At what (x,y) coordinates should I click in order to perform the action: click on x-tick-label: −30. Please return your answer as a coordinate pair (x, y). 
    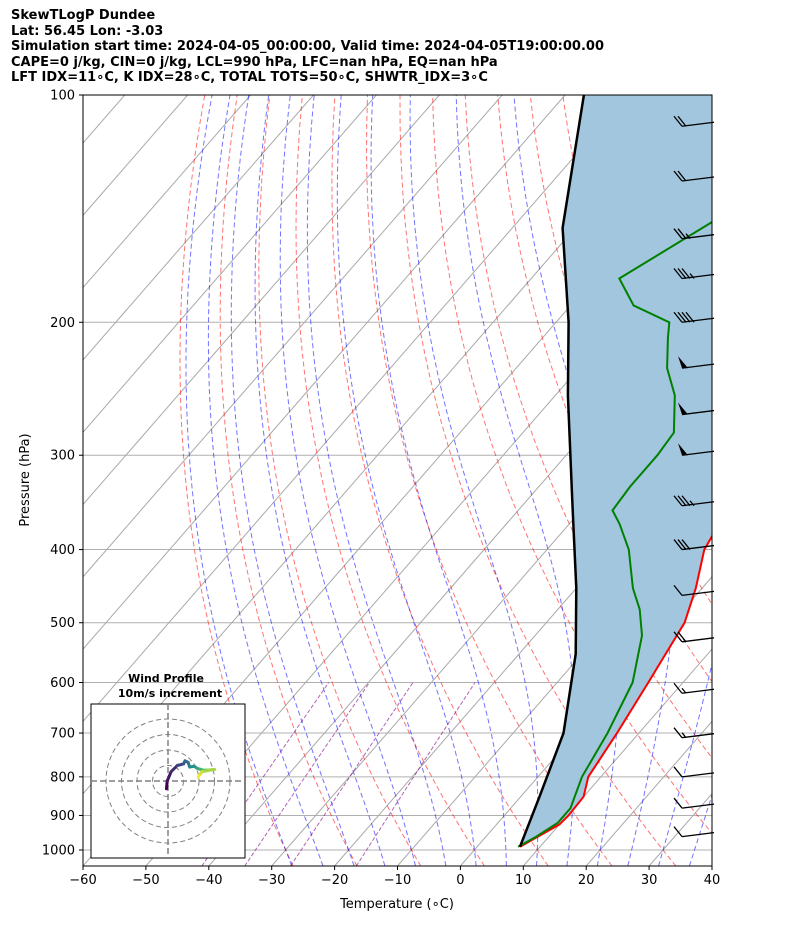
    Looking at the image, I should click on (271, 880).